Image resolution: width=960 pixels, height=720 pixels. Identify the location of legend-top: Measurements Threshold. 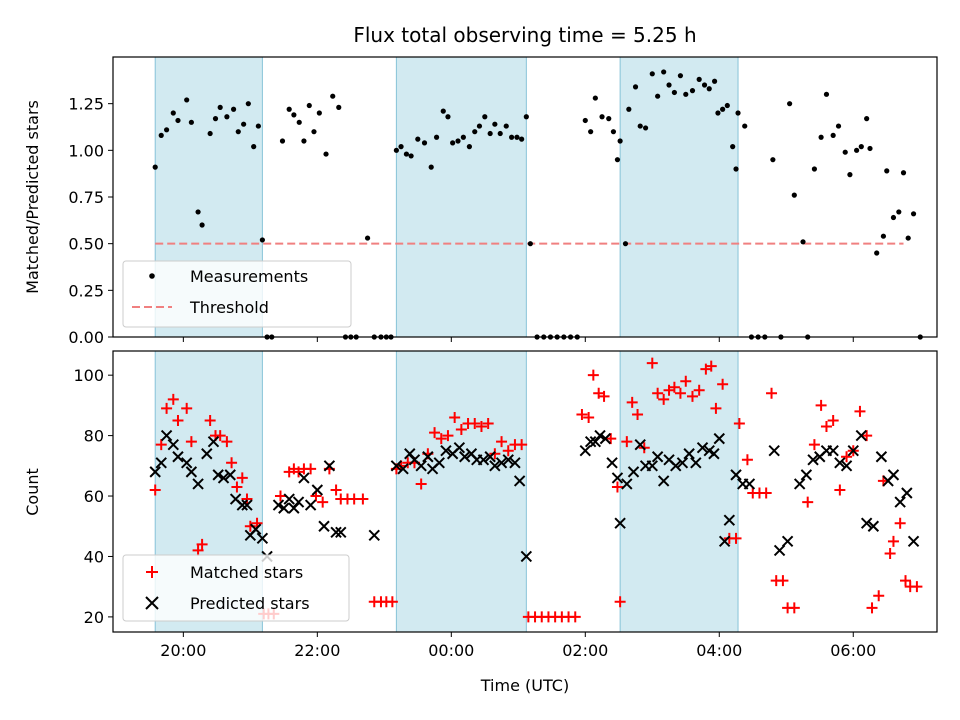
(237, 294).